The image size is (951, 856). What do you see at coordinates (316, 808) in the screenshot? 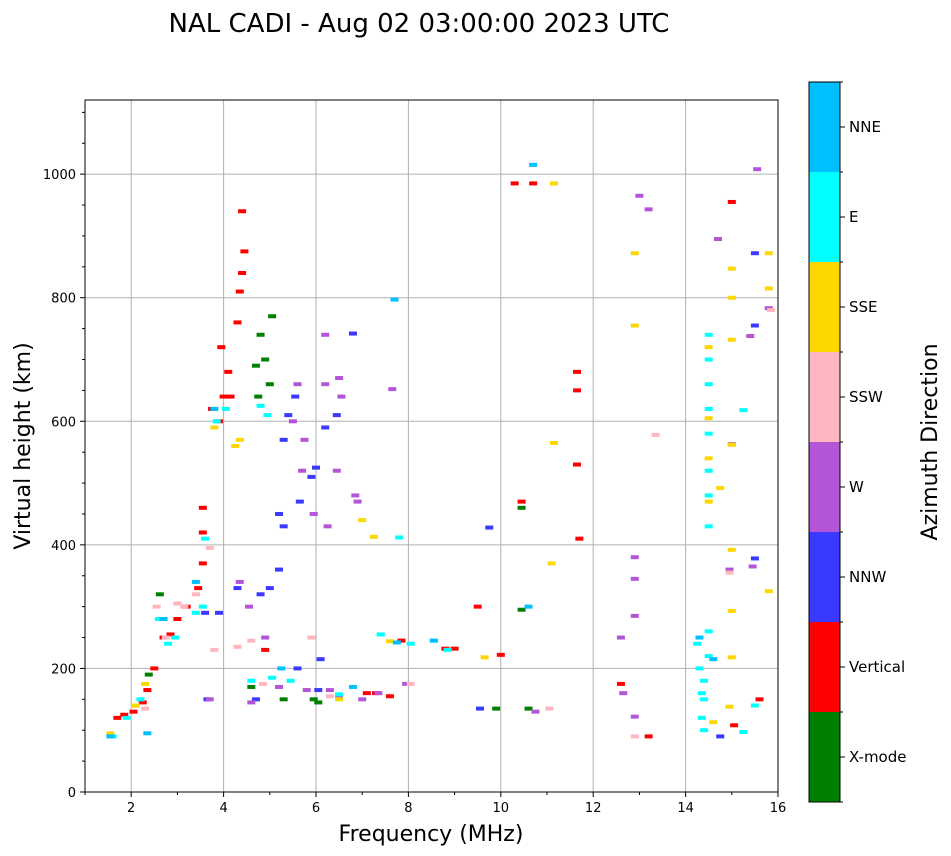
I see `x-tick-label: 6` at bounding box center [316, 808].